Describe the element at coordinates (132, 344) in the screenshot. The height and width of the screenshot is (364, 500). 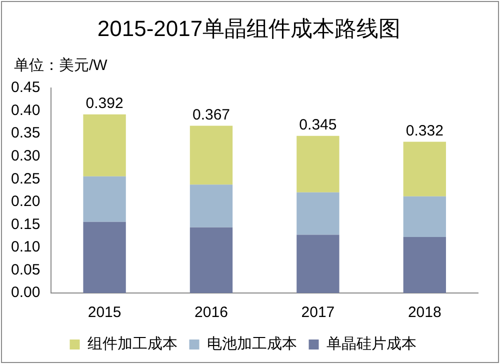
I see `legend-label: 组件加工成本` at that location.